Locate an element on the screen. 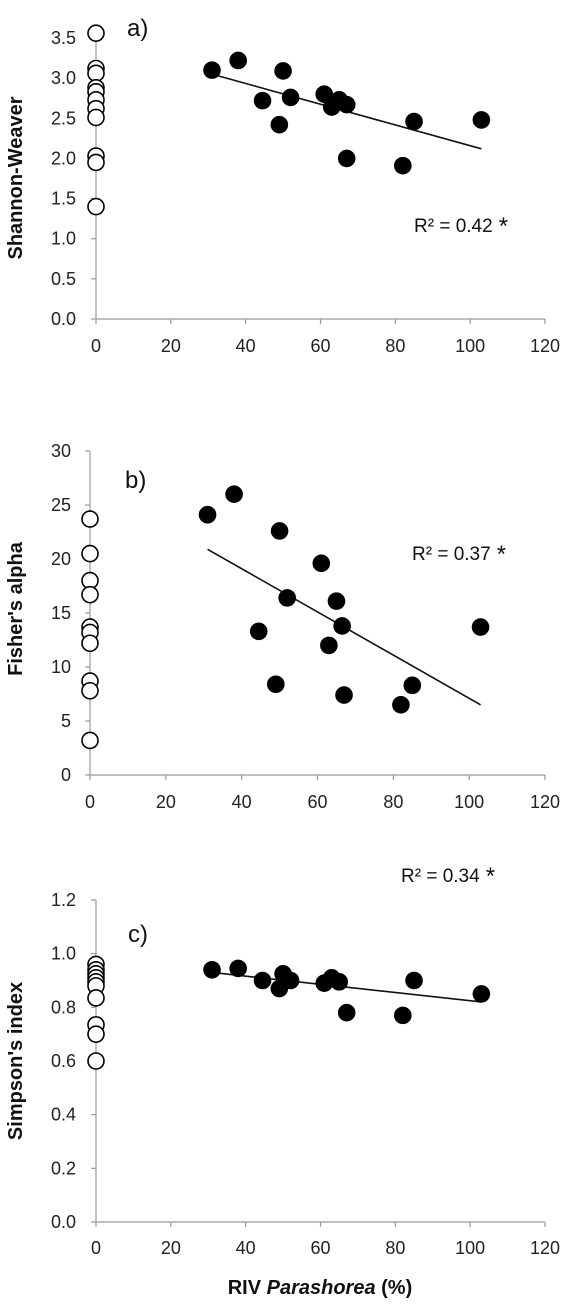  y-tick-label: 0.8 is located at coordinates (63, 1007).